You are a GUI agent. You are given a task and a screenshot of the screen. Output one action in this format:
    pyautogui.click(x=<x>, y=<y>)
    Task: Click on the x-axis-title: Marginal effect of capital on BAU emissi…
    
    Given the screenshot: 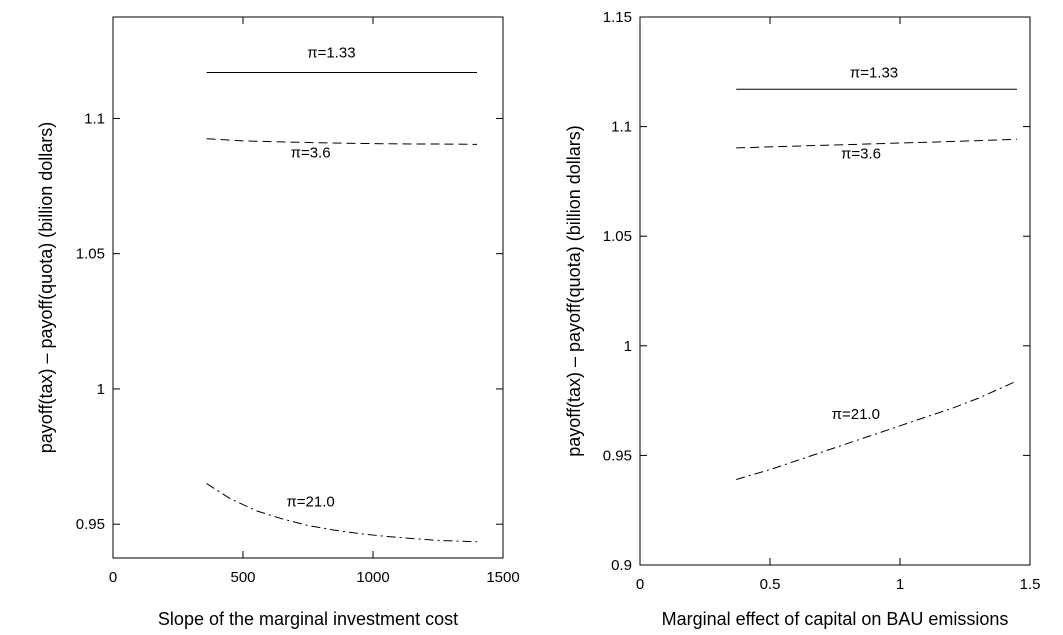 What is the action you would take?
    pyautogui.click(x=835, y=619)
    